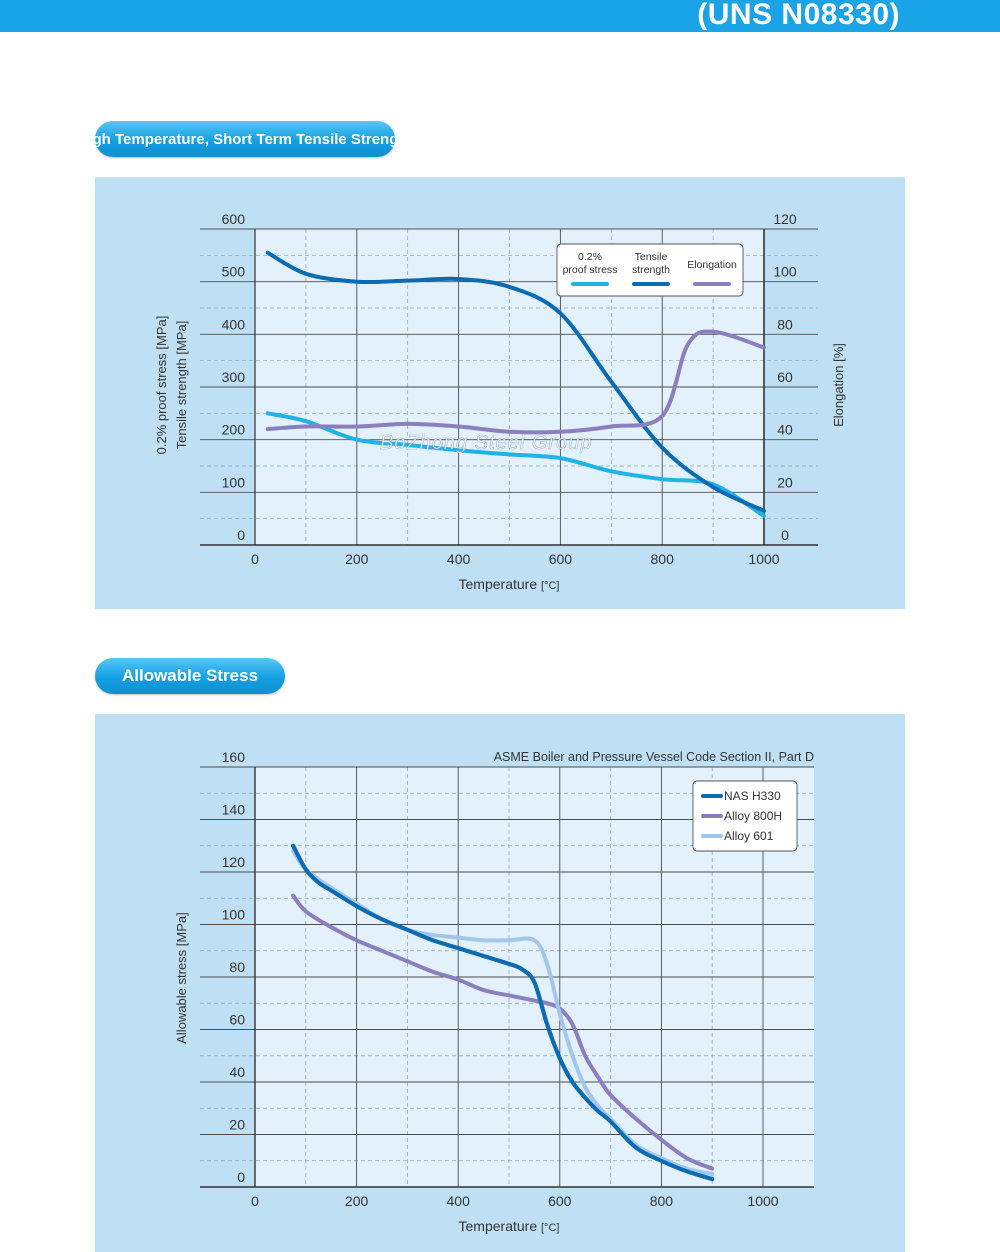  What do you see at coordinates (234, 377) in the screenshot?
I see `y-tick-label: 300` at bounding box center [234, 377].